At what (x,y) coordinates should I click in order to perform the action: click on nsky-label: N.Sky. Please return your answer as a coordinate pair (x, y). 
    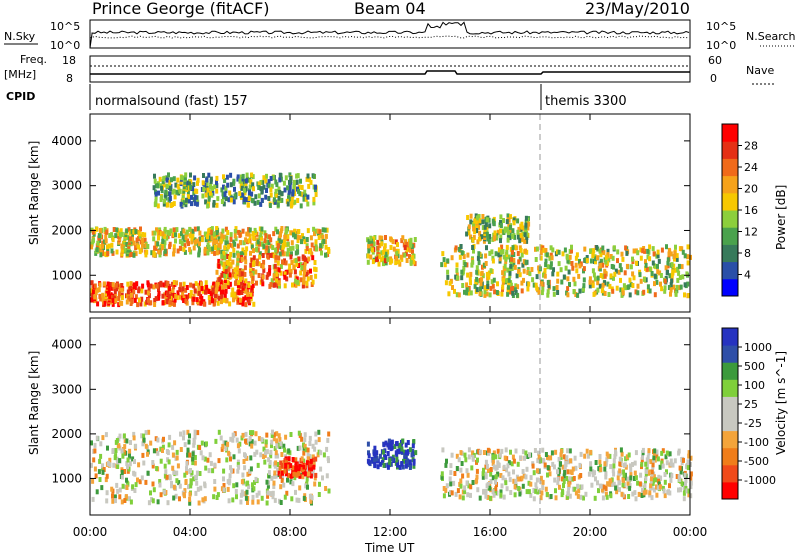
    Looking at the image, I should click on (20, 36).